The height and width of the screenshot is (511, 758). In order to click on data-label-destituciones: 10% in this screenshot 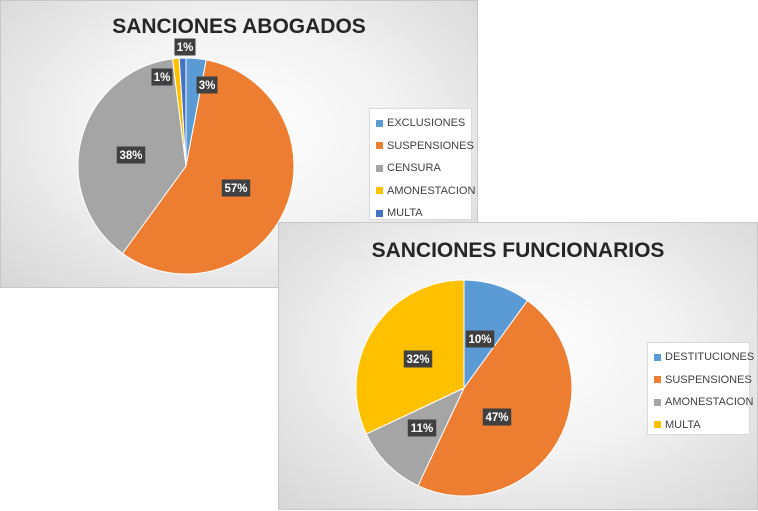, I will do `click(480, 339)`.